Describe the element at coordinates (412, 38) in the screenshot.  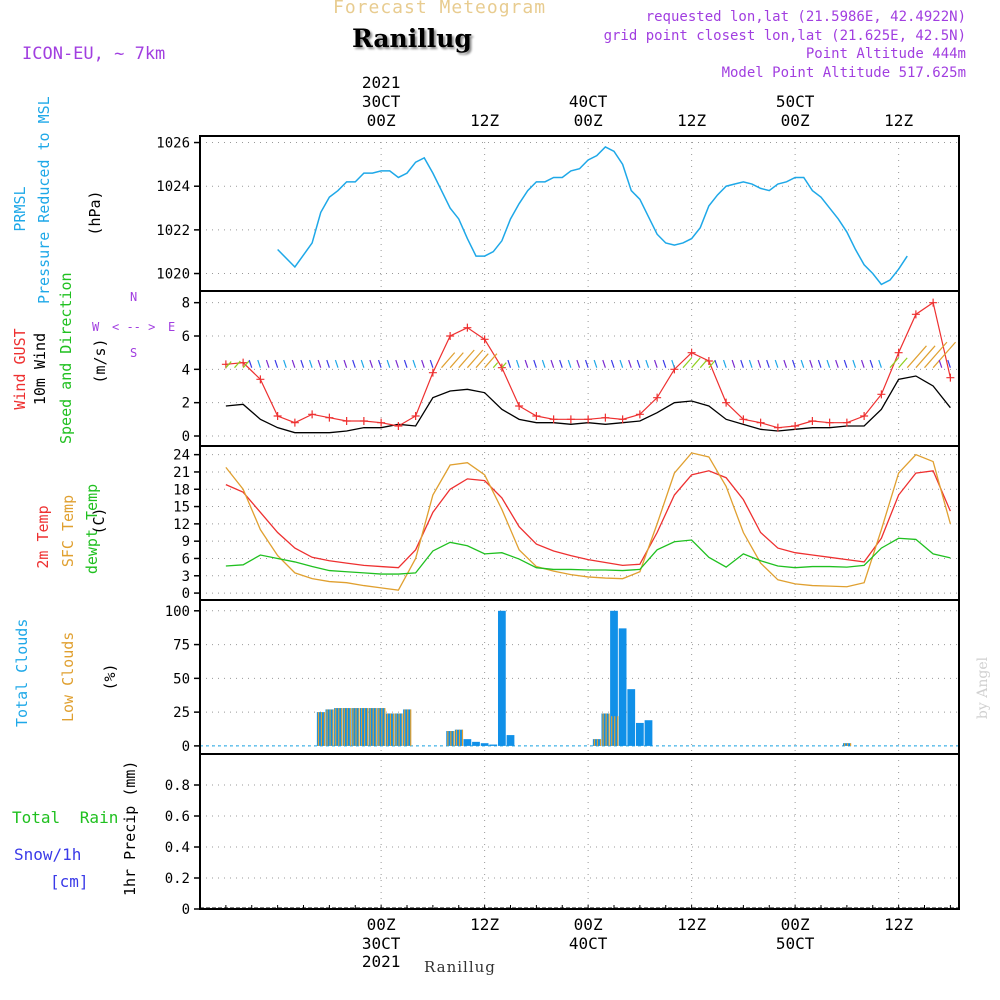
I see `chart-title: Ranillug` at that location.